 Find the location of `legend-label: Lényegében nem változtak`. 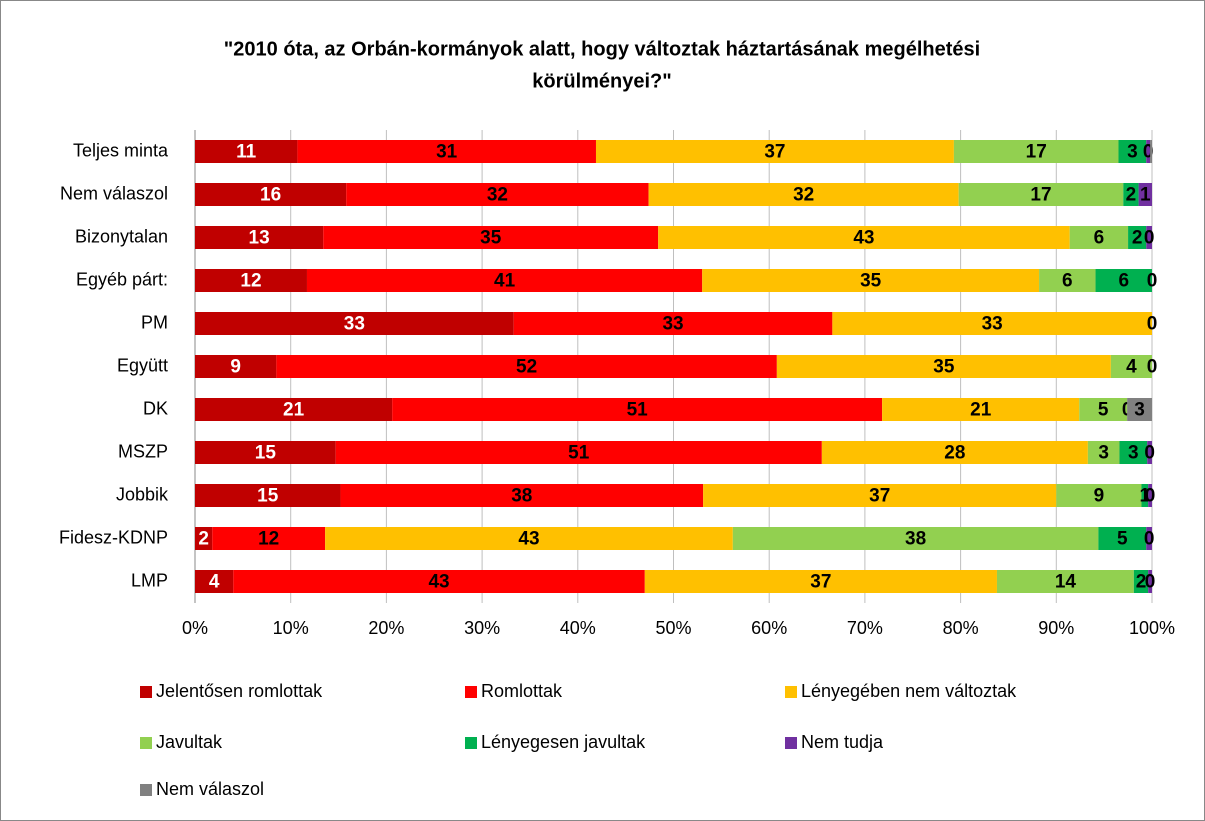

legend-label: Lényegében nem változtak is located at coordinates (909, 691).